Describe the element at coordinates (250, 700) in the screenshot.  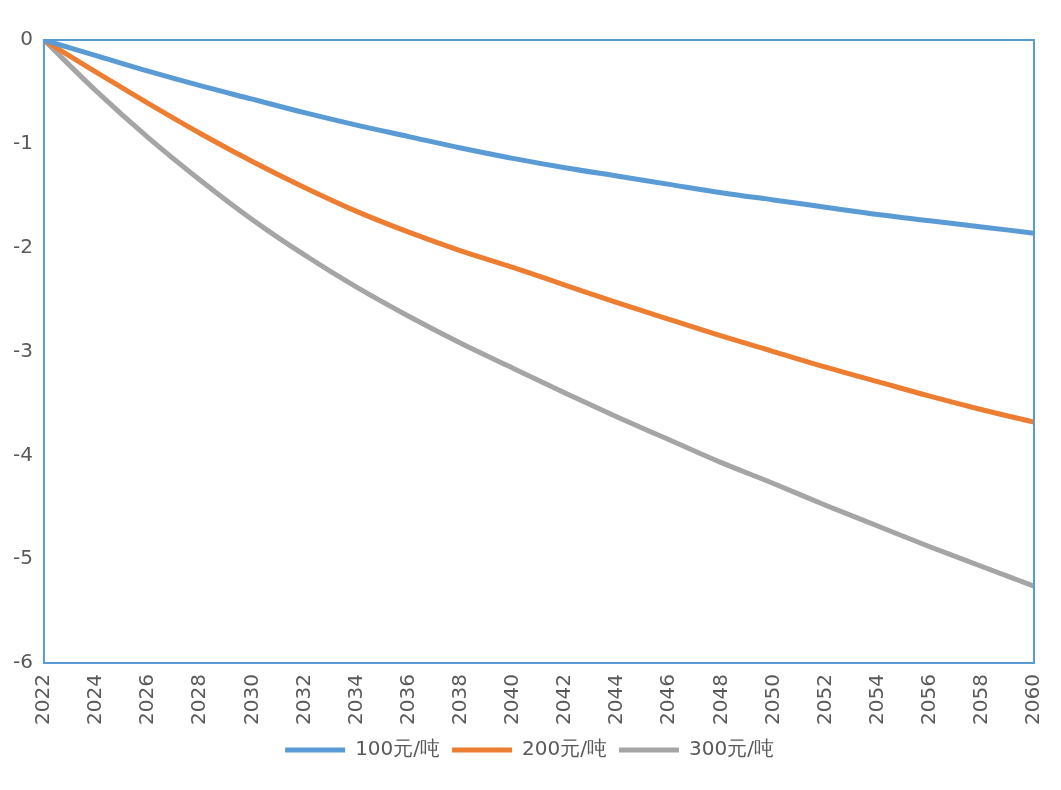
I see `x-tick-label: 2030` at that location.